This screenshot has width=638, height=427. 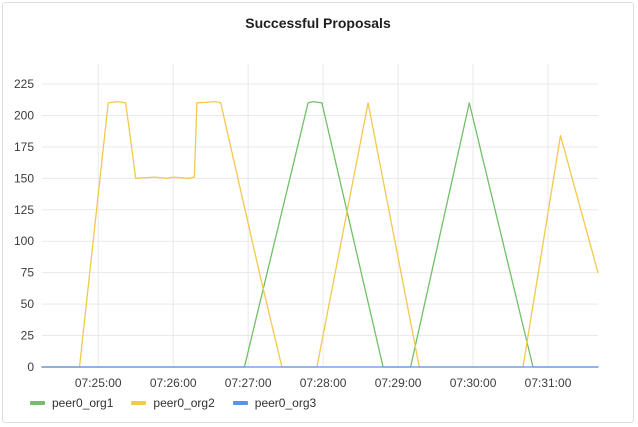 I want to click on y-tick-label: 200, so click(x=24, y=115).